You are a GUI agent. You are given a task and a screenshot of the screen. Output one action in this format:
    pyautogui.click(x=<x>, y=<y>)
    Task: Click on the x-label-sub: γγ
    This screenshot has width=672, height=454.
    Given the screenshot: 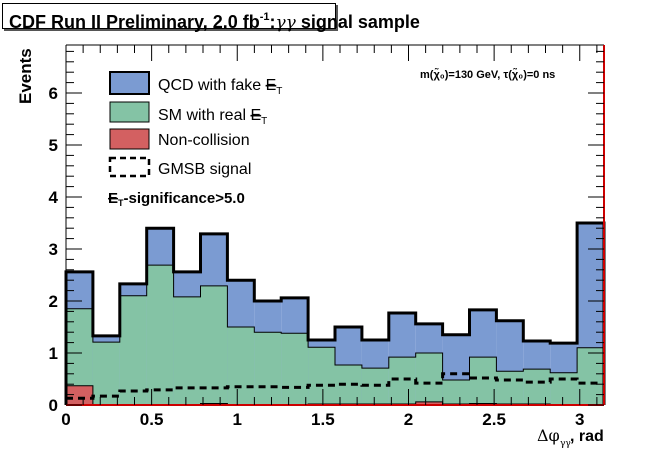 What is the action you would take?
    pyautogui.click(x=565, y=444)
    